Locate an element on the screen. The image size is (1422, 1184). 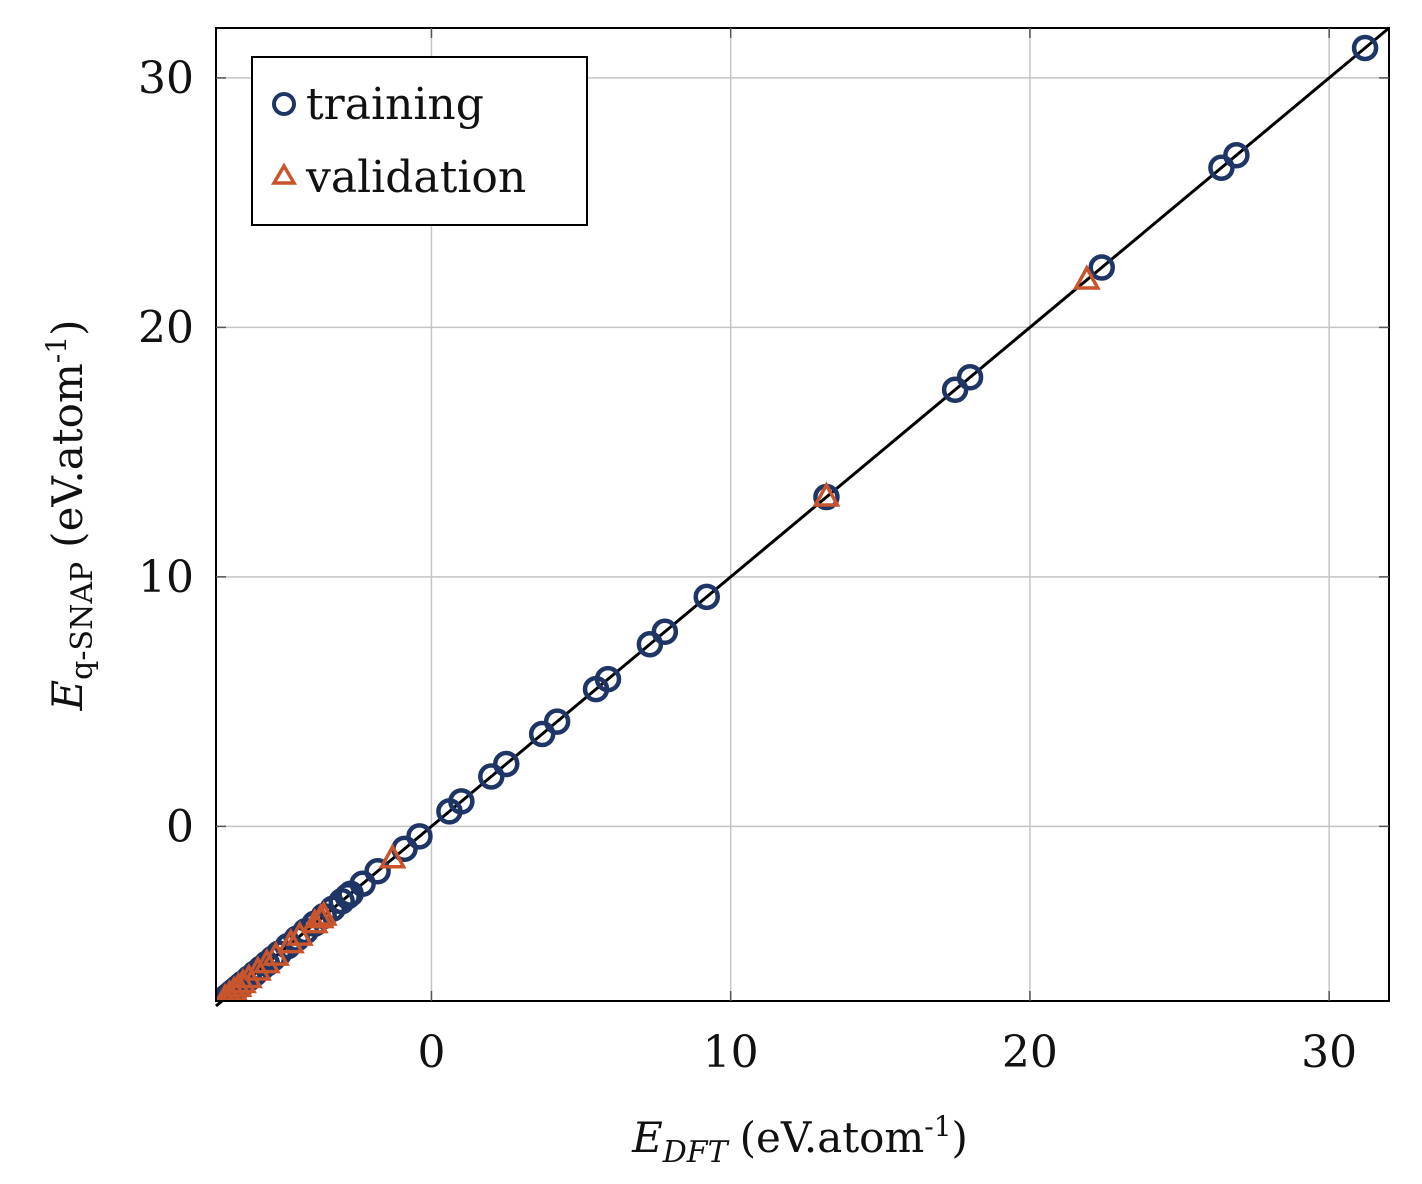
y-axis-unit-close: ) is located at coordinates (67, 328).